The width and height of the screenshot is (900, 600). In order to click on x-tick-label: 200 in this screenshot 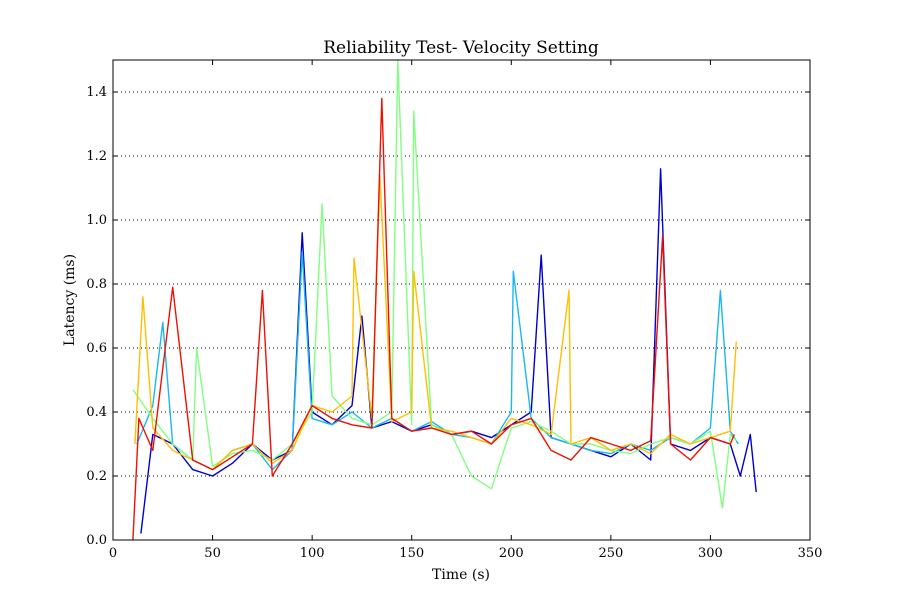, I will do `click(511, 553)`.